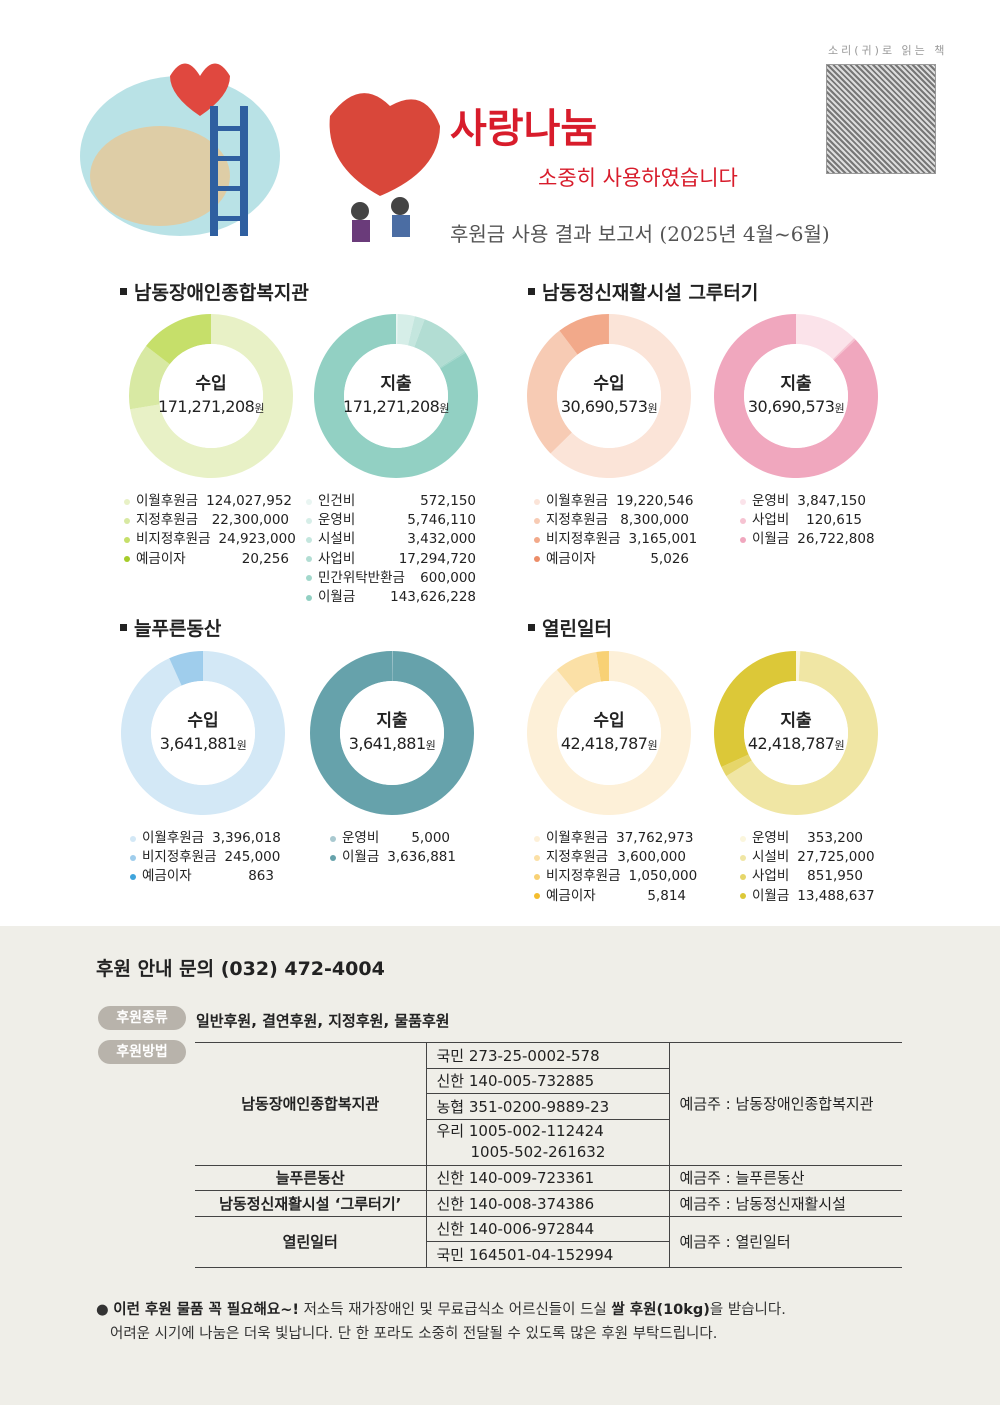  What do you see at coordinates (771, 857) in the screenshot?
I see `legend-name: 시설비` at bounding box center [771, 857].